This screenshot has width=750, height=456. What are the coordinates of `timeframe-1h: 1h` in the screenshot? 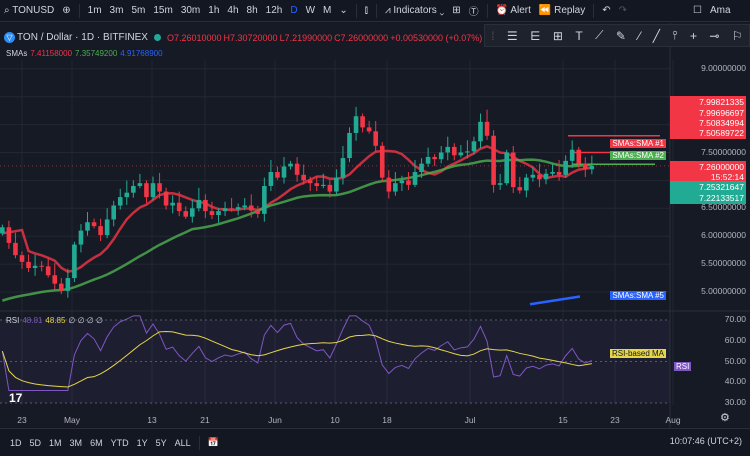 It's located at (214, 10).